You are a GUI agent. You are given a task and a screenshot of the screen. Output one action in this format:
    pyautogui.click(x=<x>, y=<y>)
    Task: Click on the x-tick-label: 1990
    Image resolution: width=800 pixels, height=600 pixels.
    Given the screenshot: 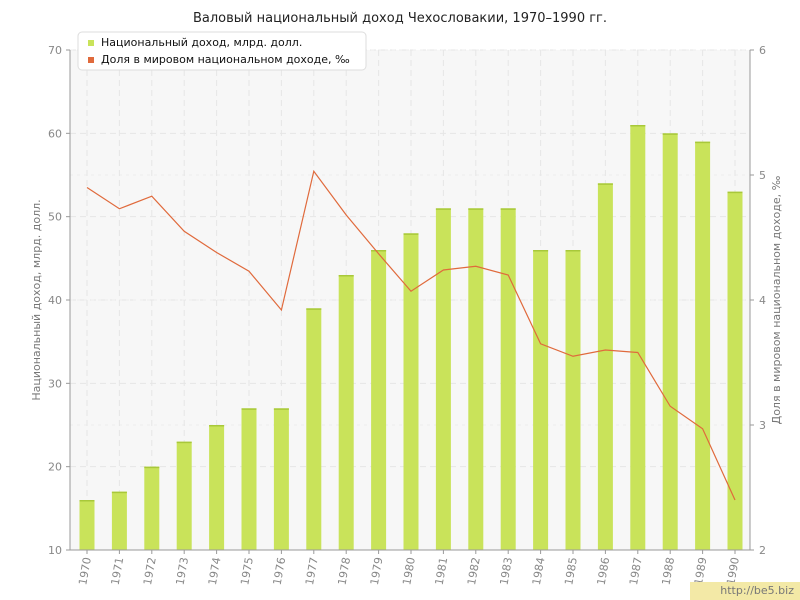 What is the action you would take?
    pyautogui.click(x=733, y=571)
    